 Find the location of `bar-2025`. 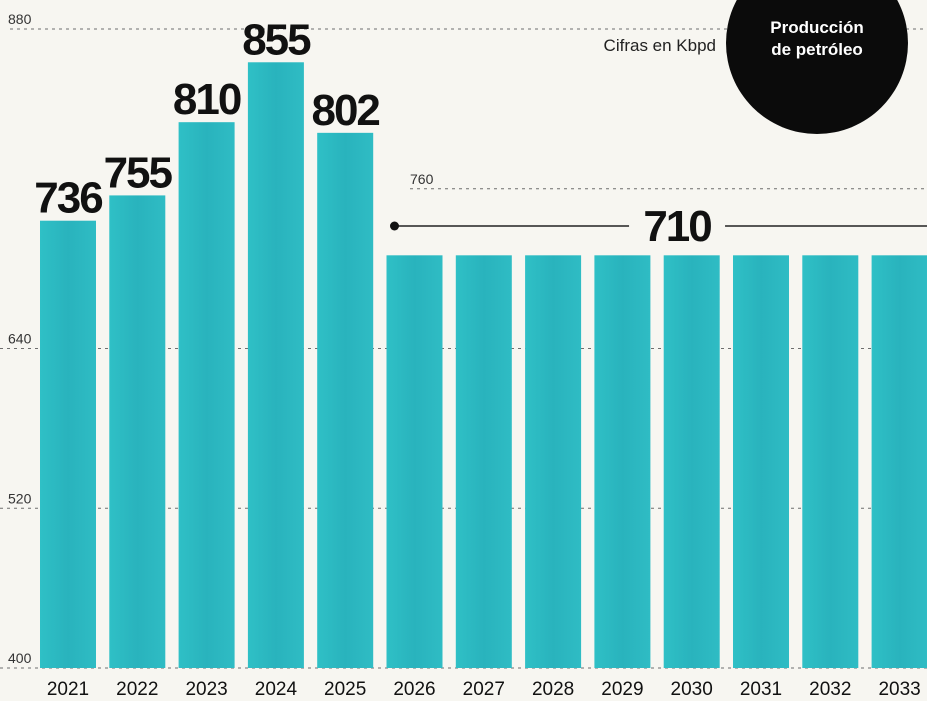

bar-2025 is located at coordinates (345, 400).